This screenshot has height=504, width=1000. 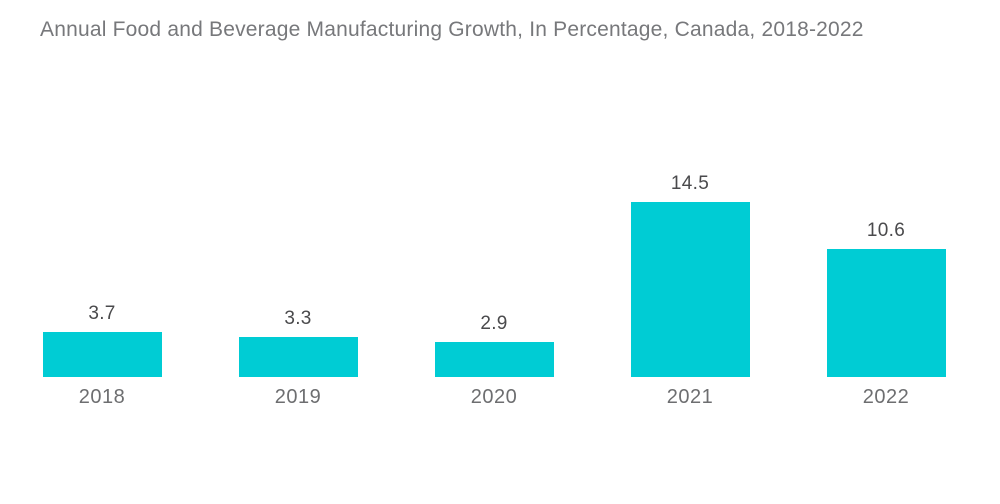 I want to click on bar-value-label: 3.7, so click(x=102, y=313).